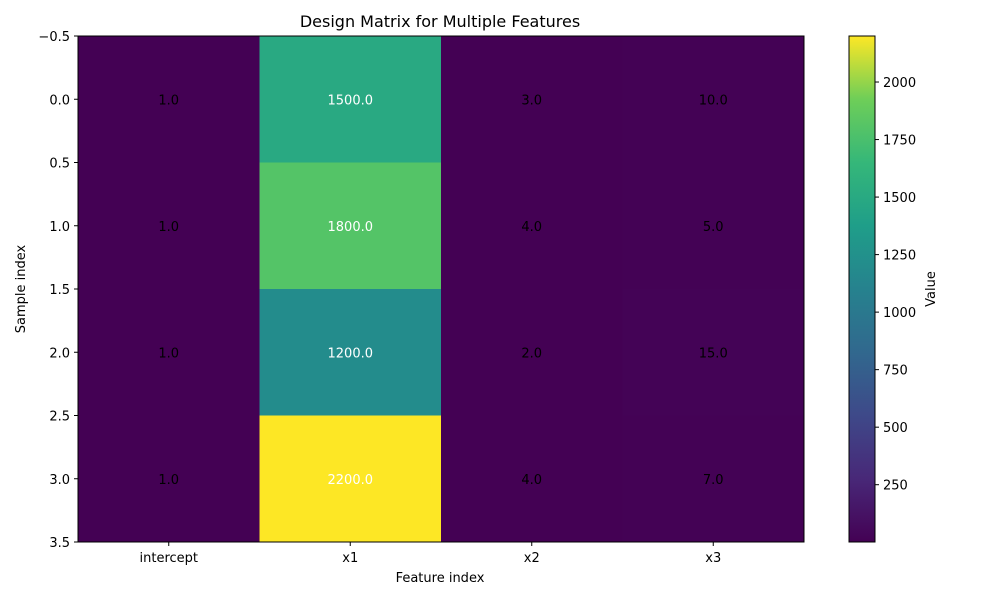  What do you see at coordinates (59, 100) in the screenshot?
I see `y-tick-label: 0.0` at bounding box center [59, 100].